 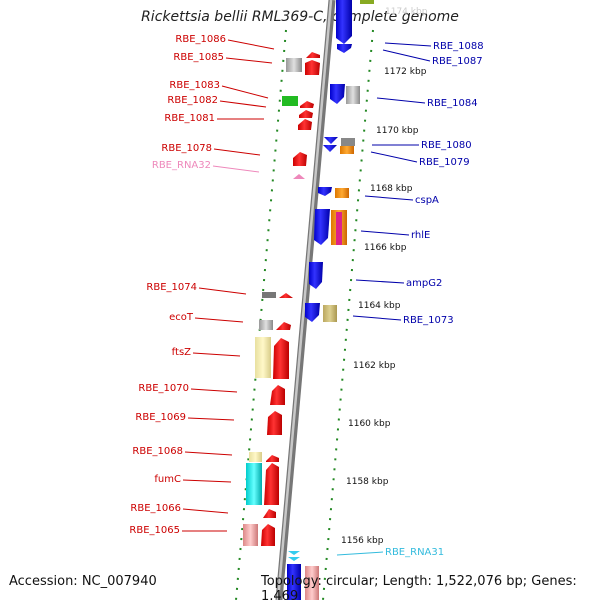 What do you see at coordinates (181, 165) in the screenshot?
I see `gene-label-rbe-rna32: RBE_RNA32` at bounding box center [181, 165].